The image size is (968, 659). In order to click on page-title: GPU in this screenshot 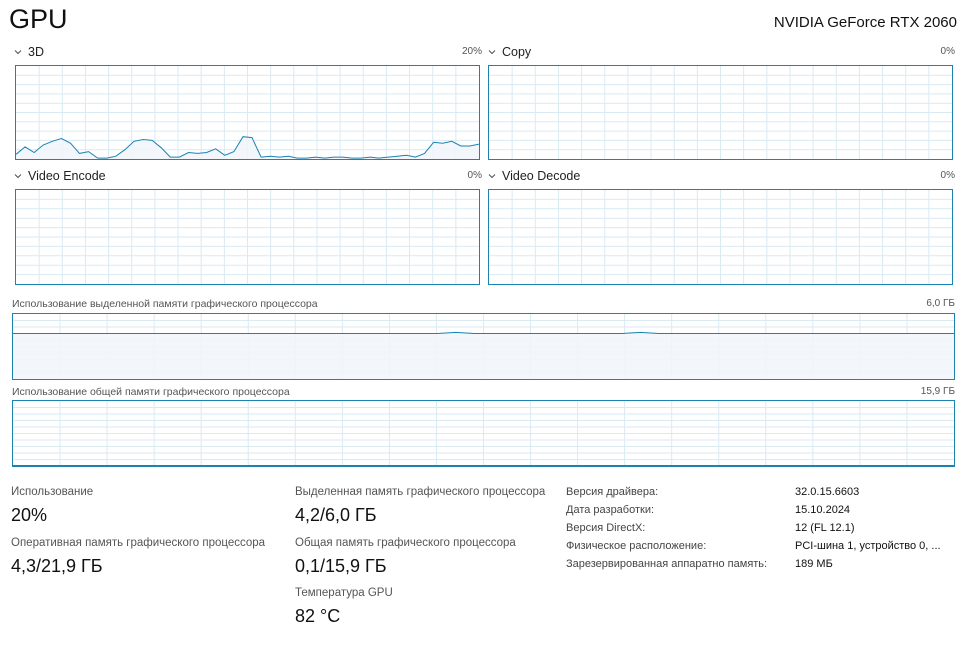, I will do `click(38, 19)`.